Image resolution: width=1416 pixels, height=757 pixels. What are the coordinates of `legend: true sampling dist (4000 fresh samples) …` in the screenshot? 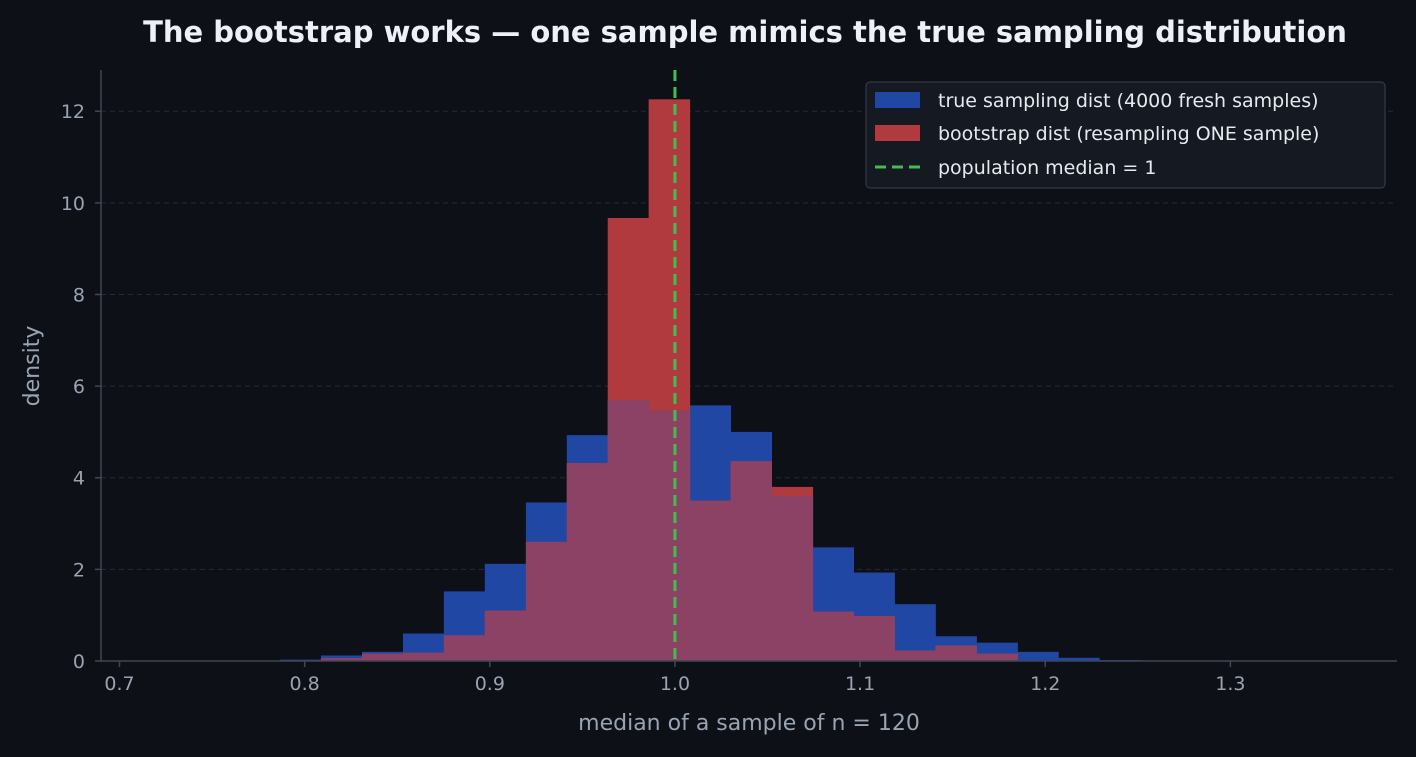 It's located at (1125, 135).